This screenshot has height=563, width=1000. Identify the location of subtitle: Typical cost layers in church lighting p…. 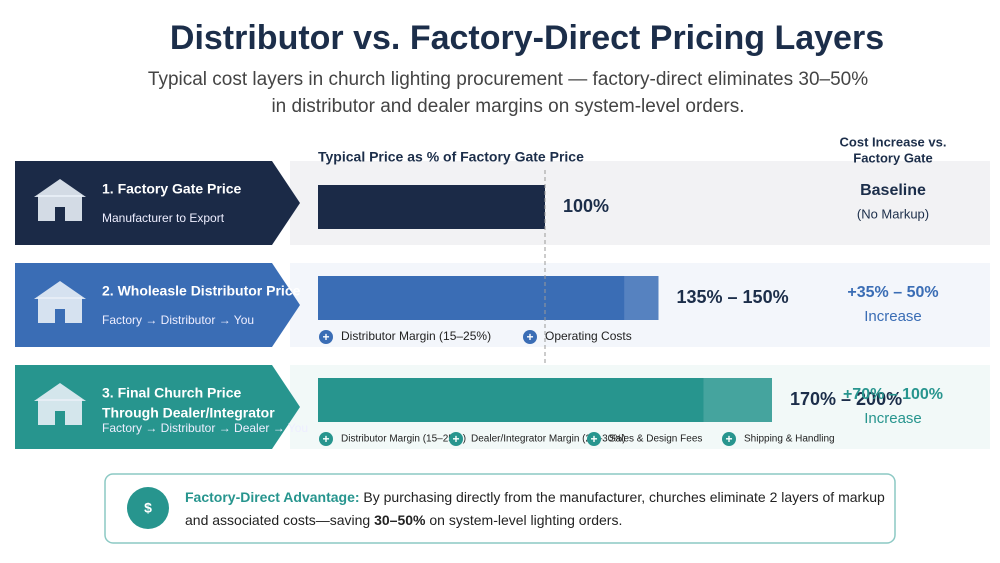
(508, 79).